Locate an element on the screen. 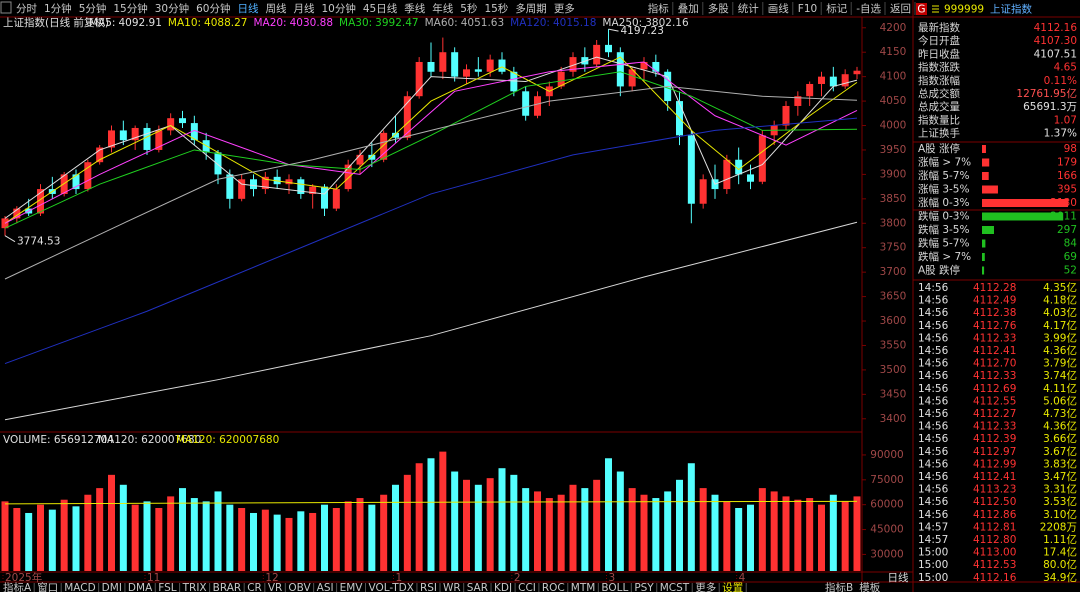 Image resolution: width=1080 pixels, height=592 pixels. chart-title: 上证指数(日线 前复权) is located at coordinates (56, 22).